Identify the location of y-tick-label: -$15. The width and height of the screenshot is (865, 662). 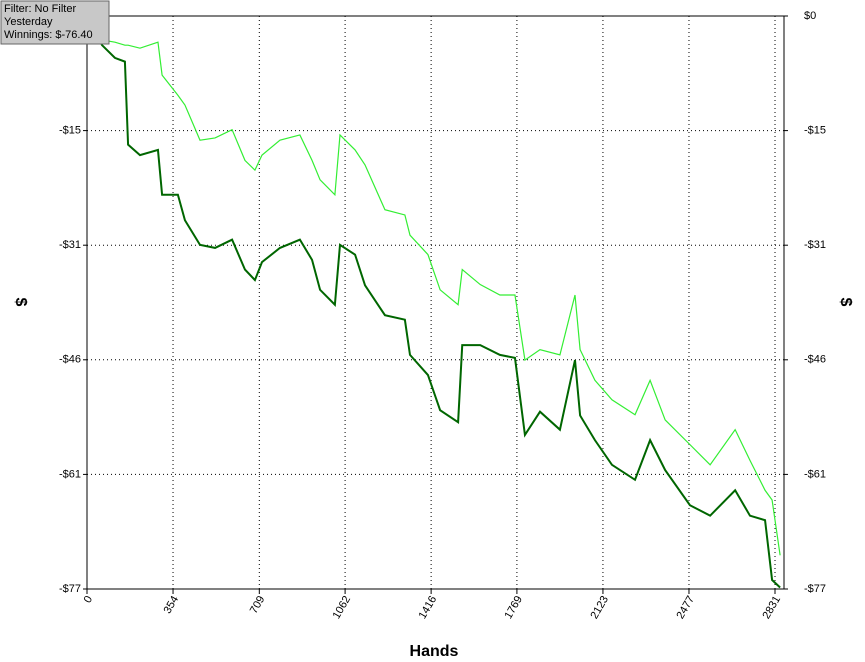
(70, 131).